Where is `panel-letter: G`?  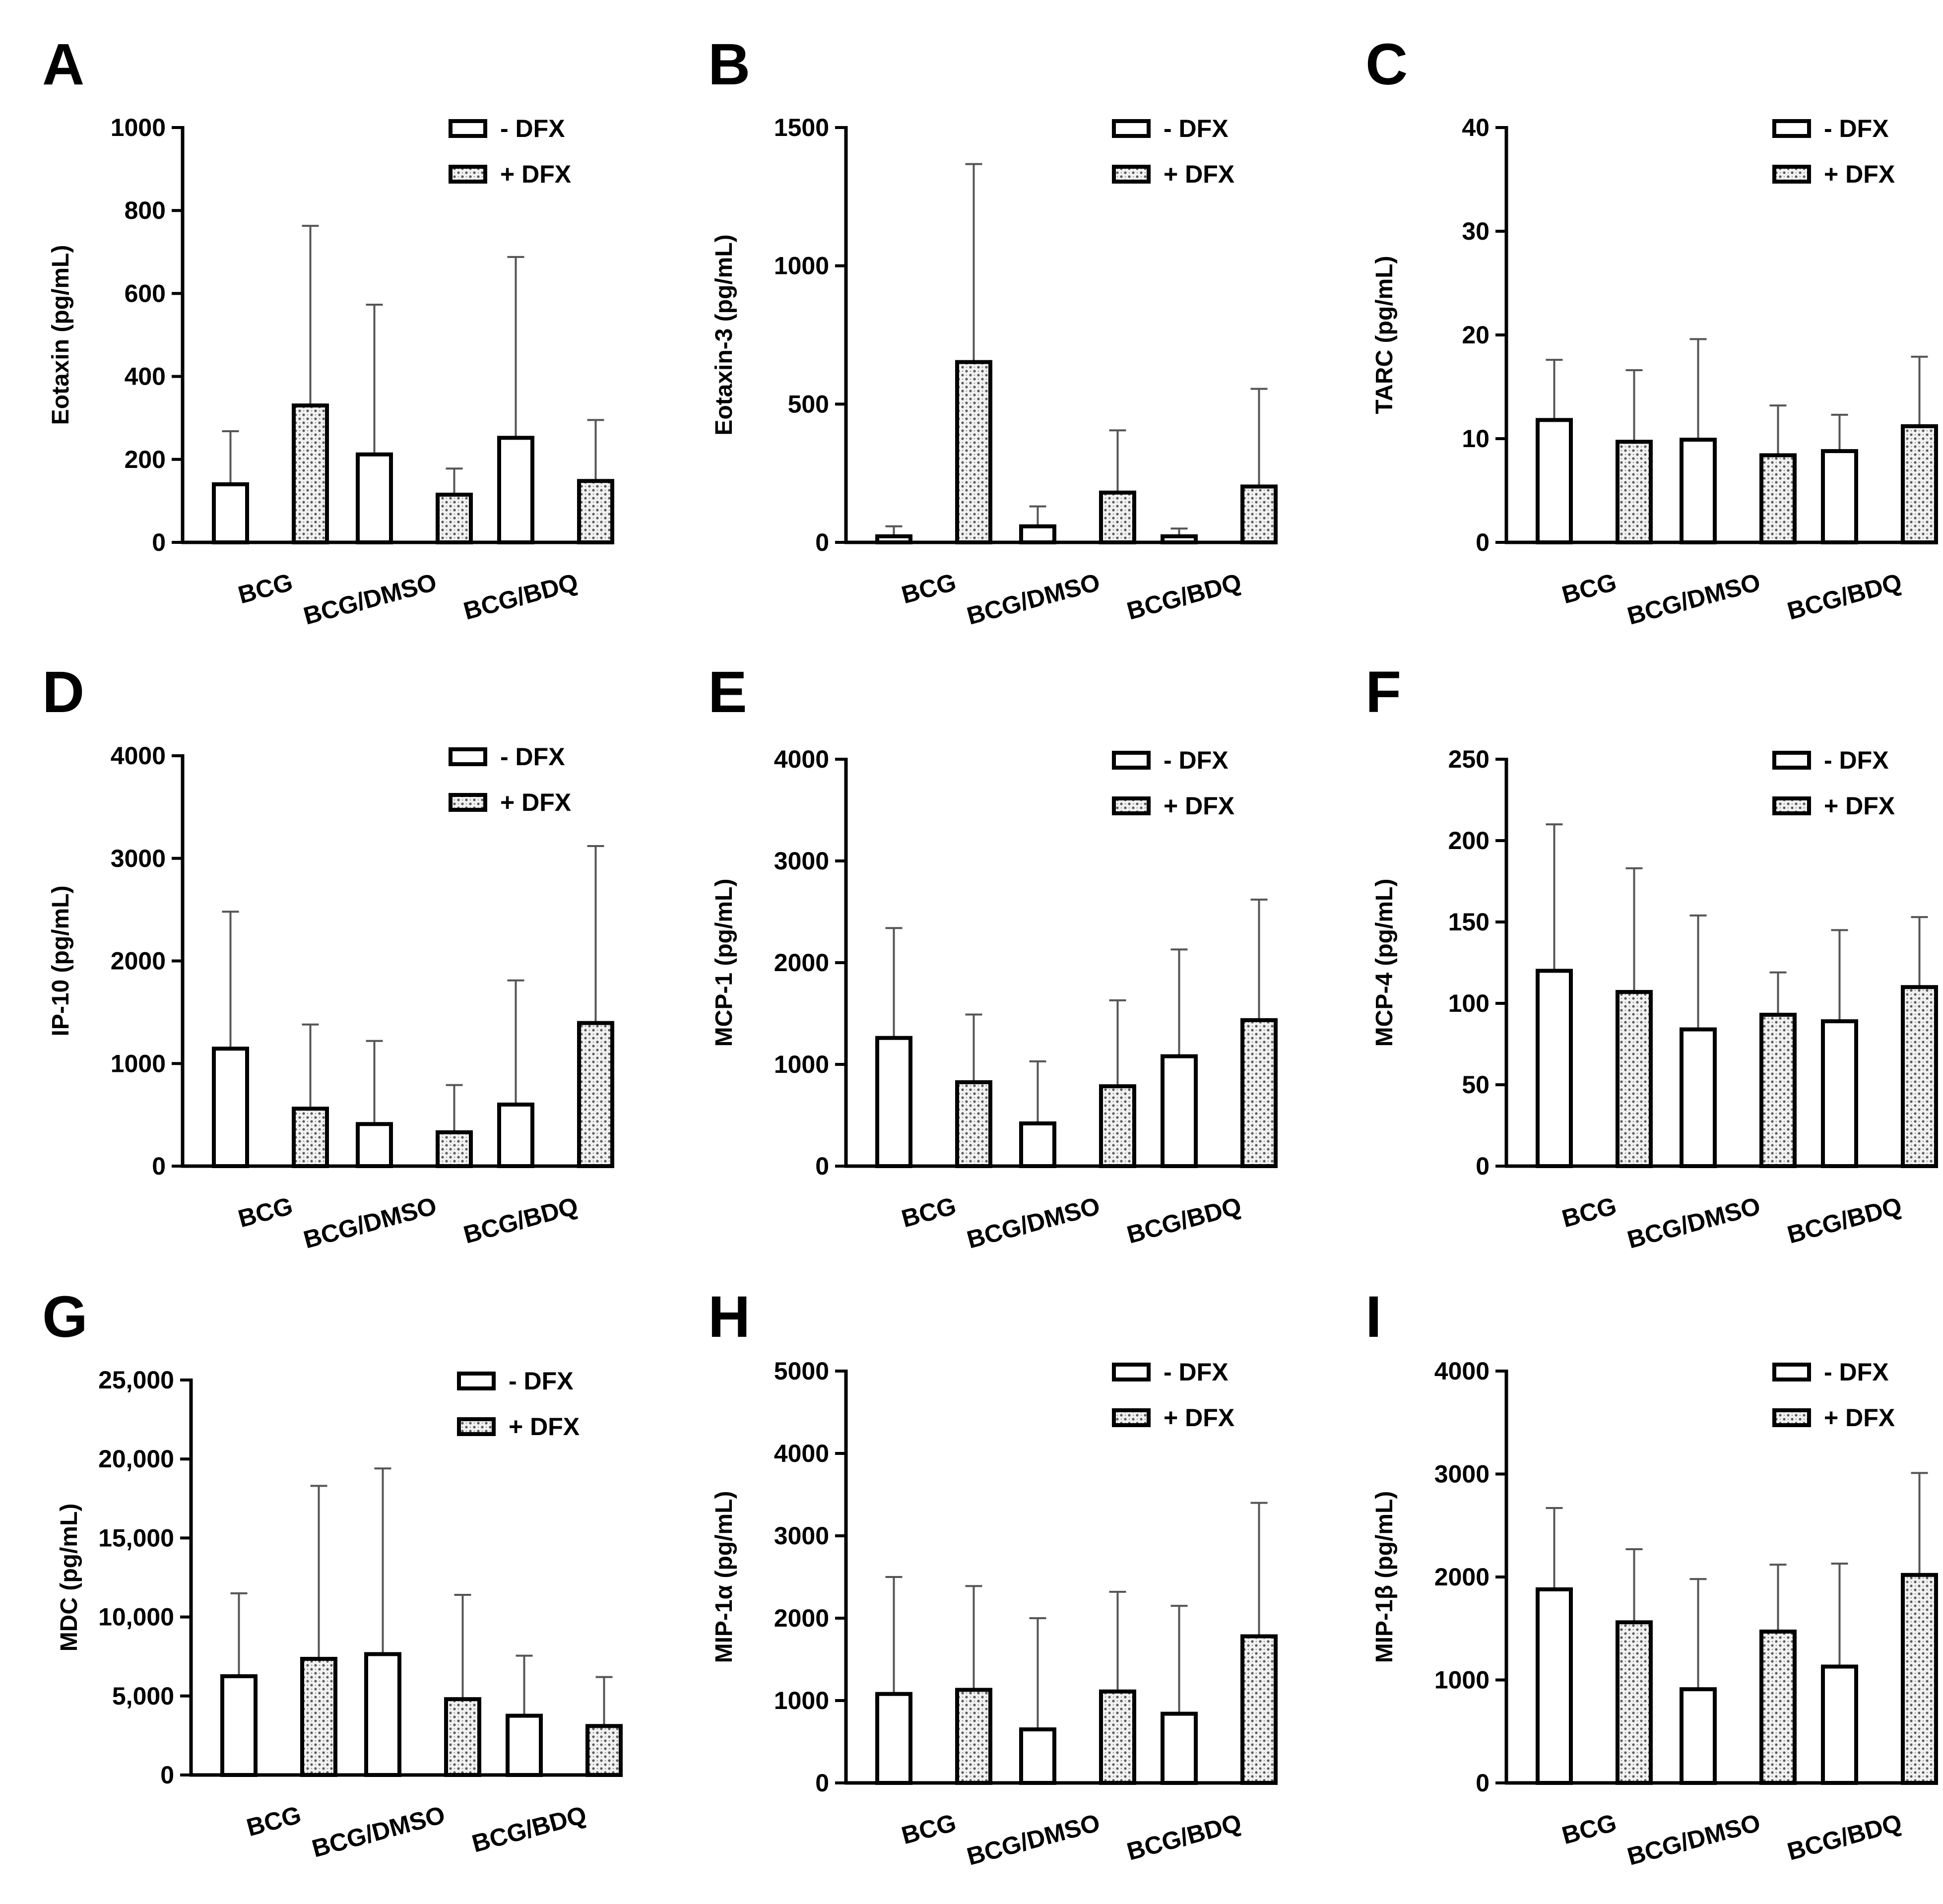
panel-letter: G is located at coordinates (65, 1317).